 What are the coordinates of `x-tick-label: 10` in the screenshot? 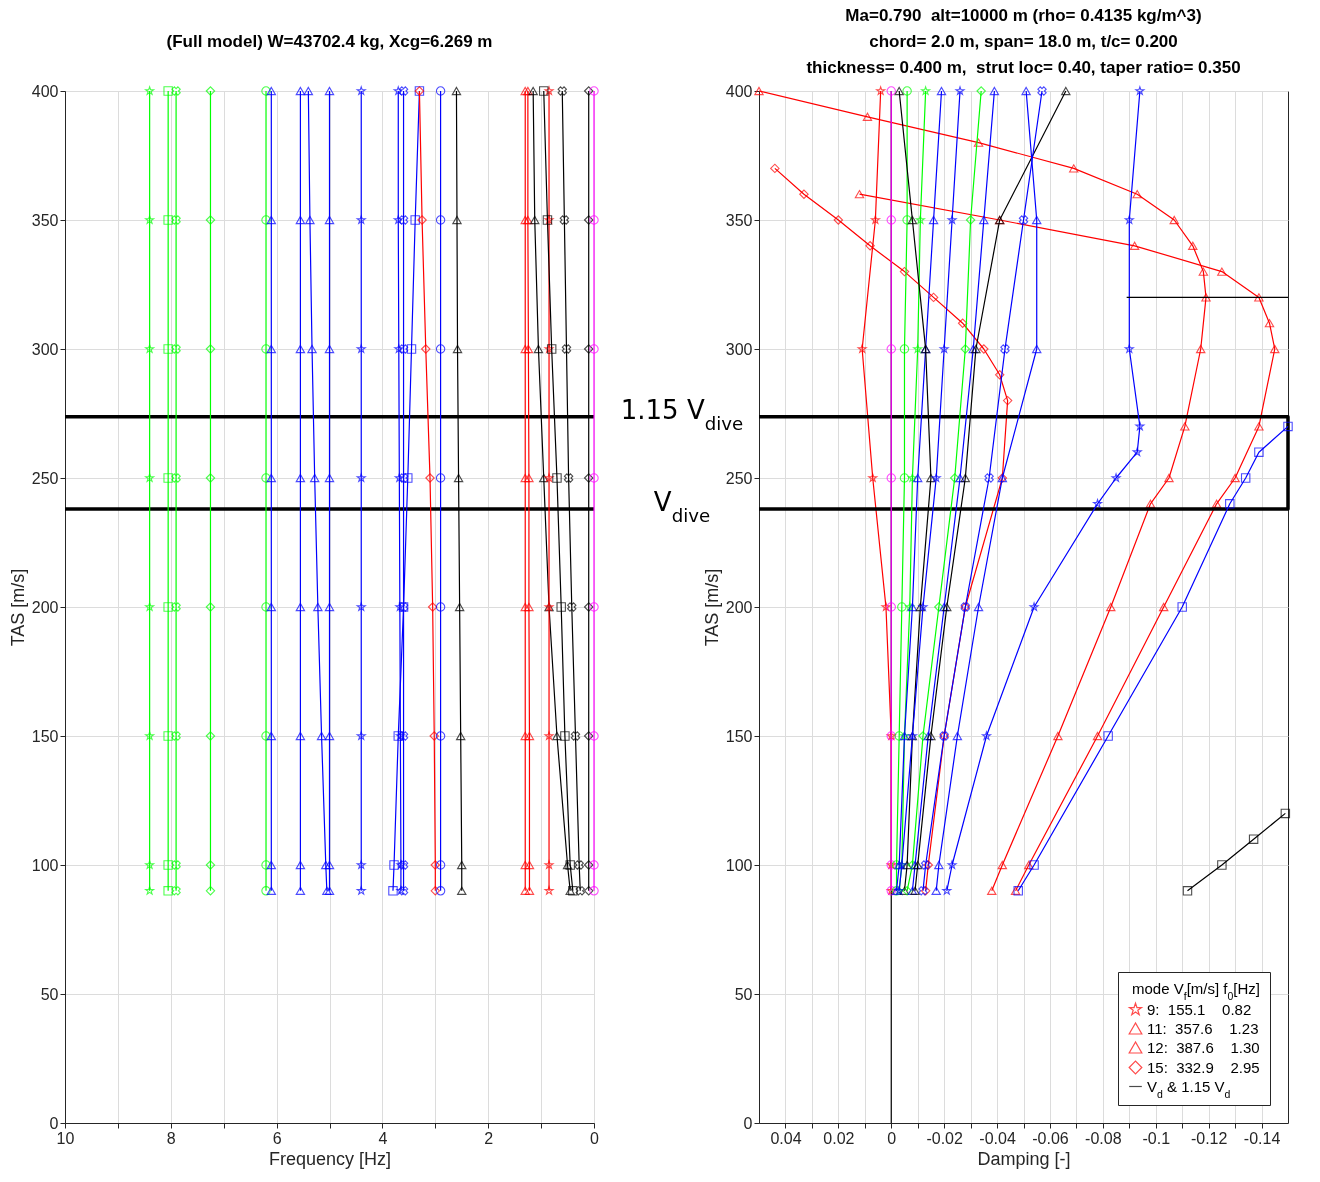 It's located at (65, 1138).